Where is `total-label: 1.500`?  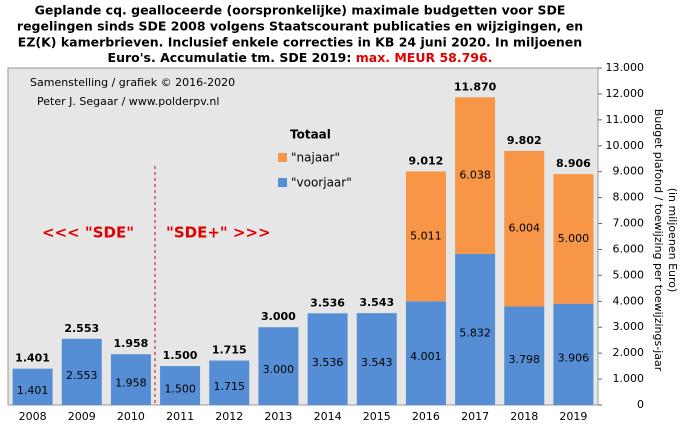 total-label: 1.500 is located at coordinates (180, 355).